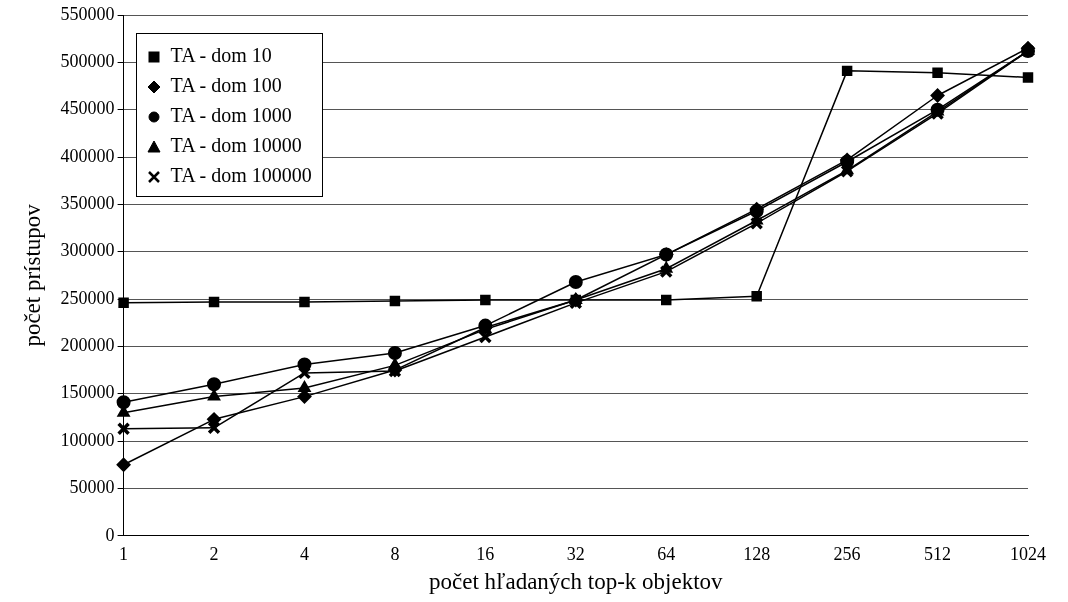  What do you see at coordinates (110, 534) in the screenshot?
I see `y-tick-label: 0` at bounding box center [110, 534].